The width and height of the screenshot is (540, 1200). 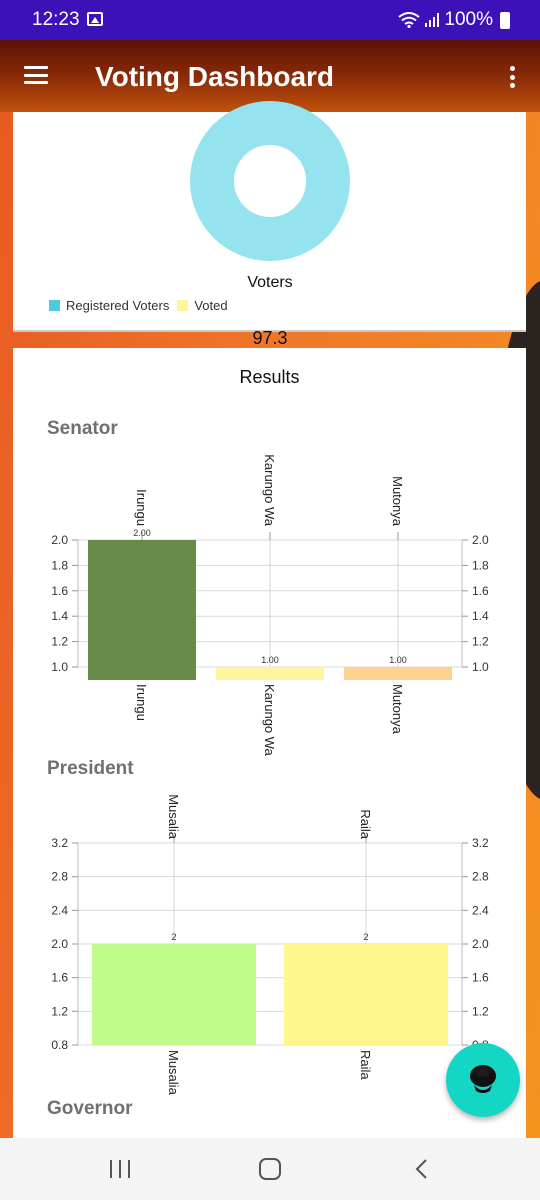 What do you see at coordinates (365, 1065) in the screenshot?
I see `x-tick-label-bottom: Raila` at bounding box center [365, 1065].